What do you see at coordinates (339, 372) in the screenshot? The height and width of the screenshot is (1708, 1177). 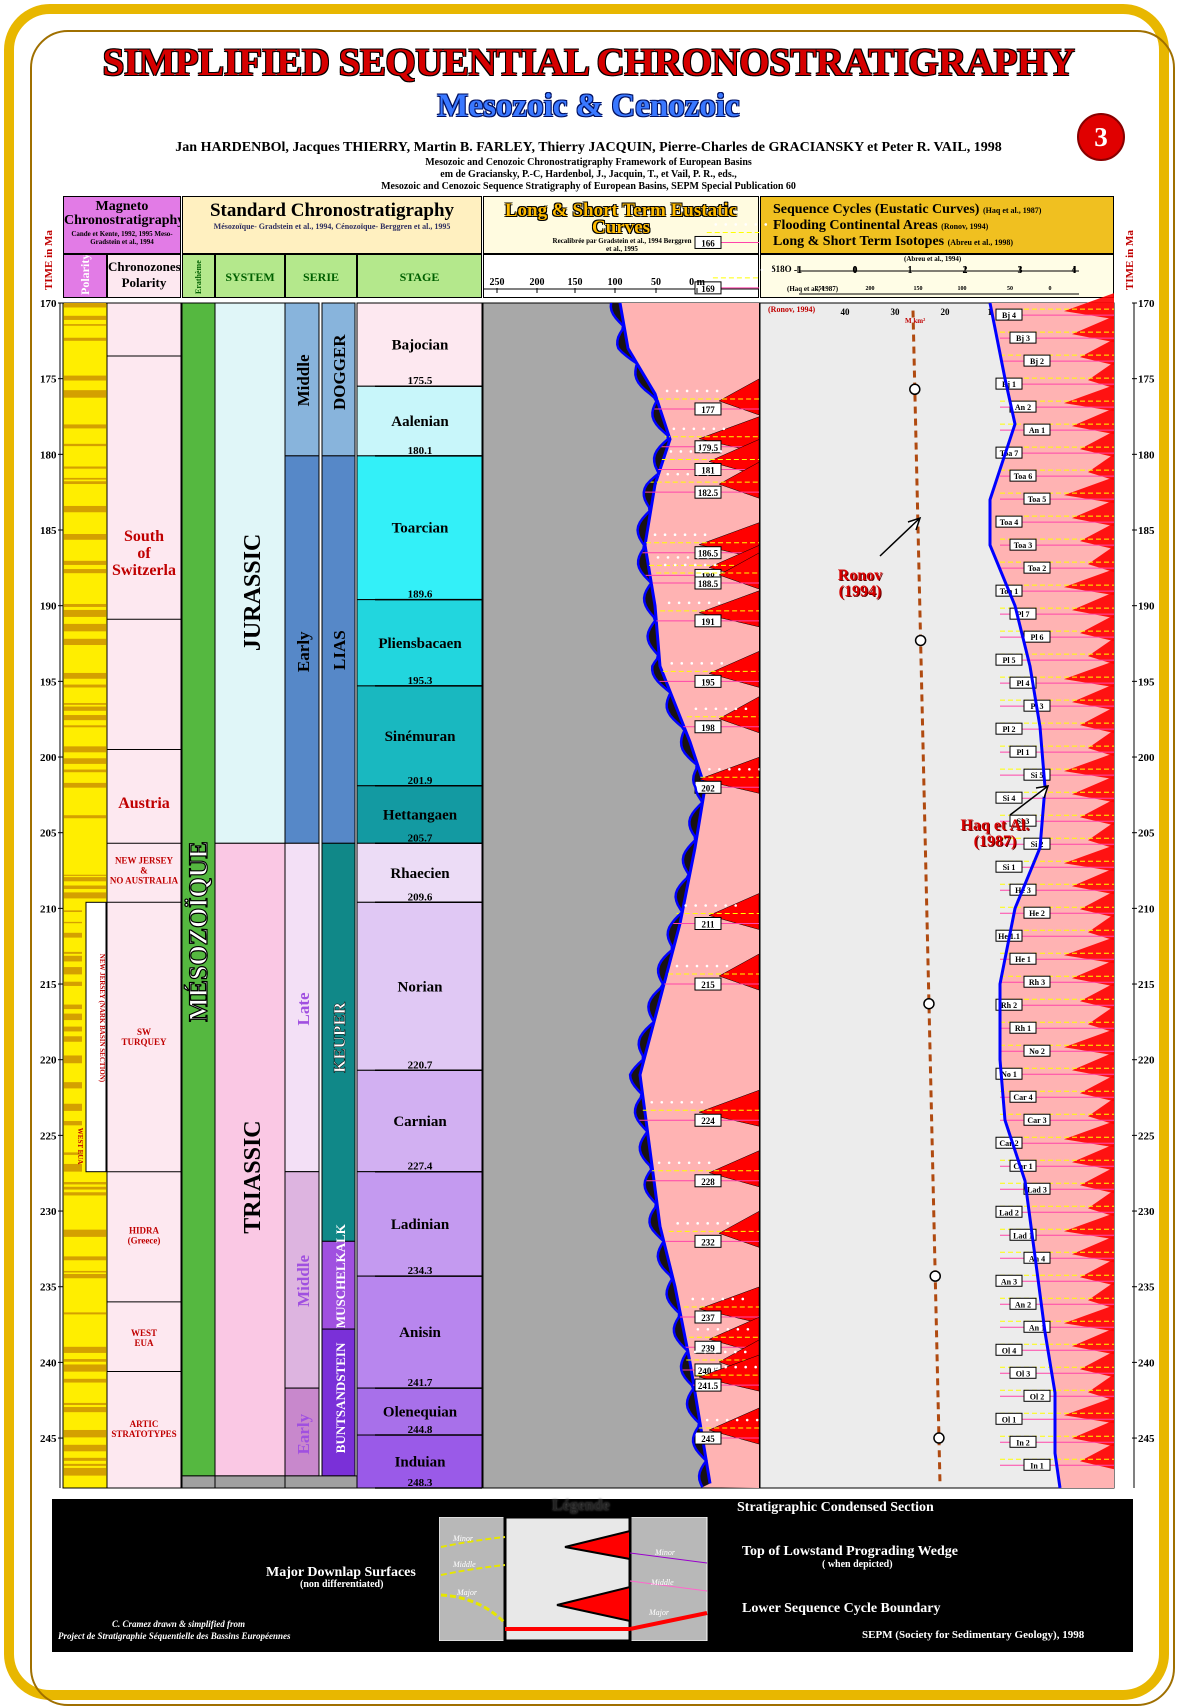 I see `subserie-label: DOGGER` at bounding box center [339, 372].